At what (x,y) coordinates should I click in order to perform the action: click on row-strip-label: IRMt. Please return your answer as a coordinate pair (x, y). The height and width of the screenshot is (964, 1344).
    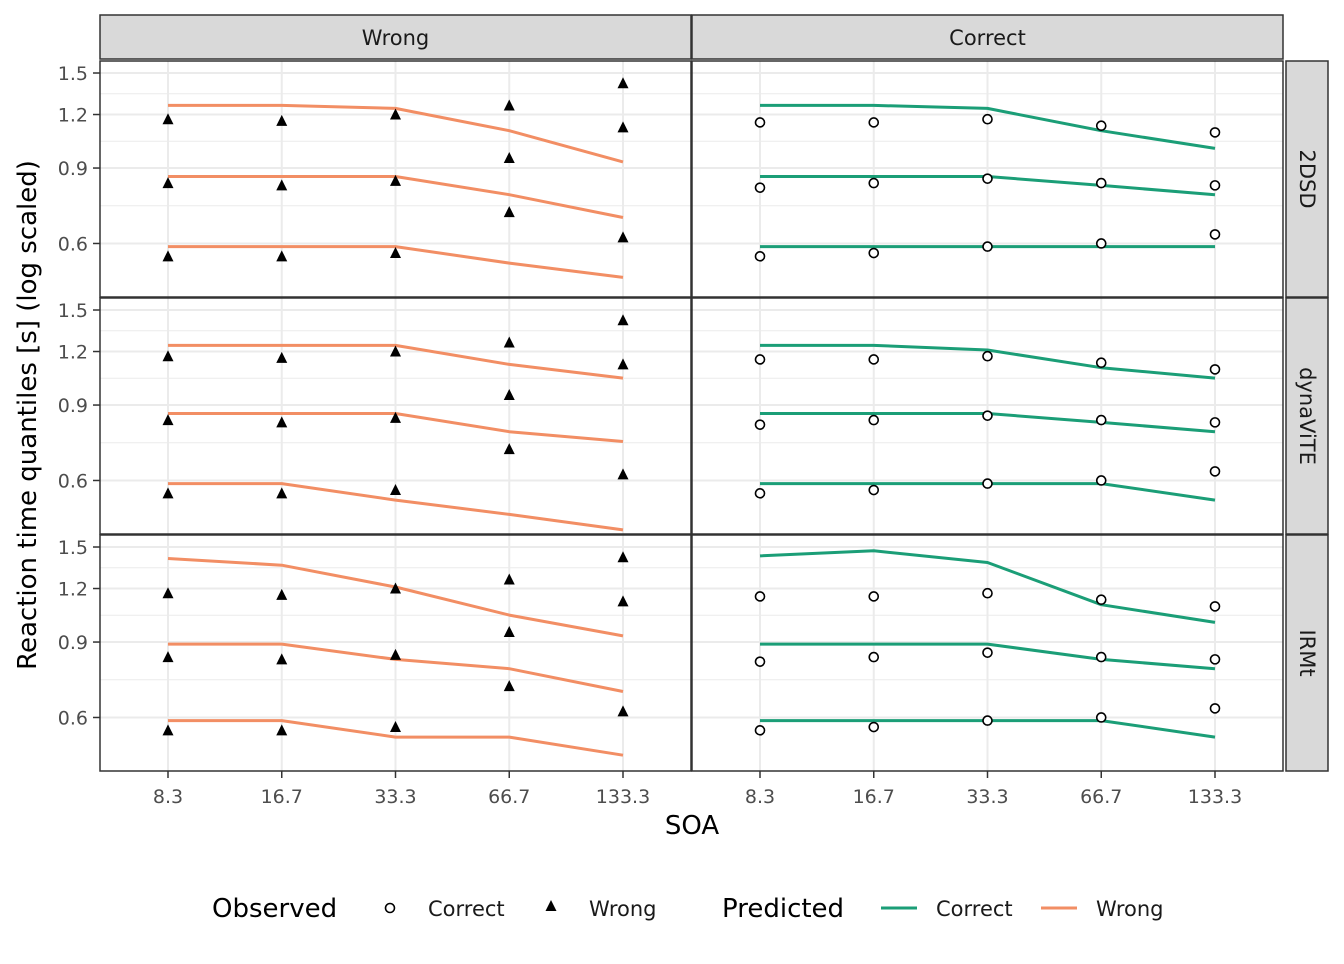
    Looking at the image, I should click on (1307, 652).